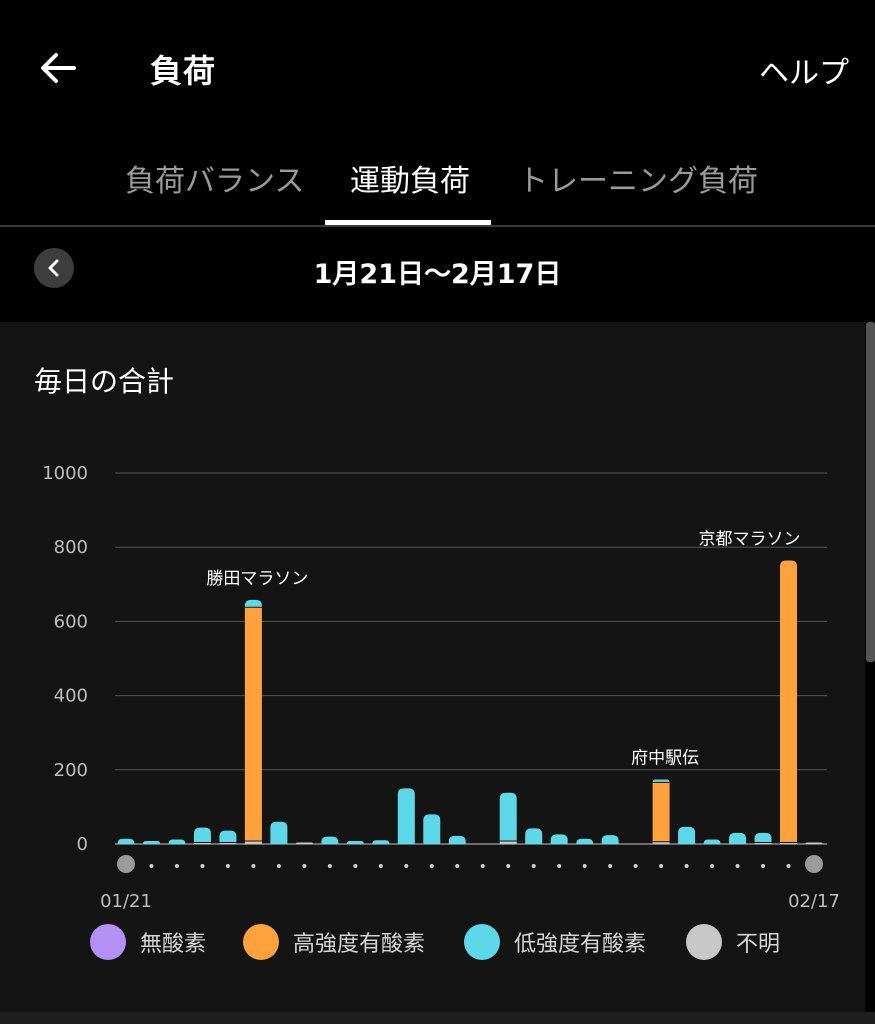  What do you see at coordinates (733, 942) in the screenshot?
I see `legend-item-unknown: 不明` at bounding box center [733, 942].